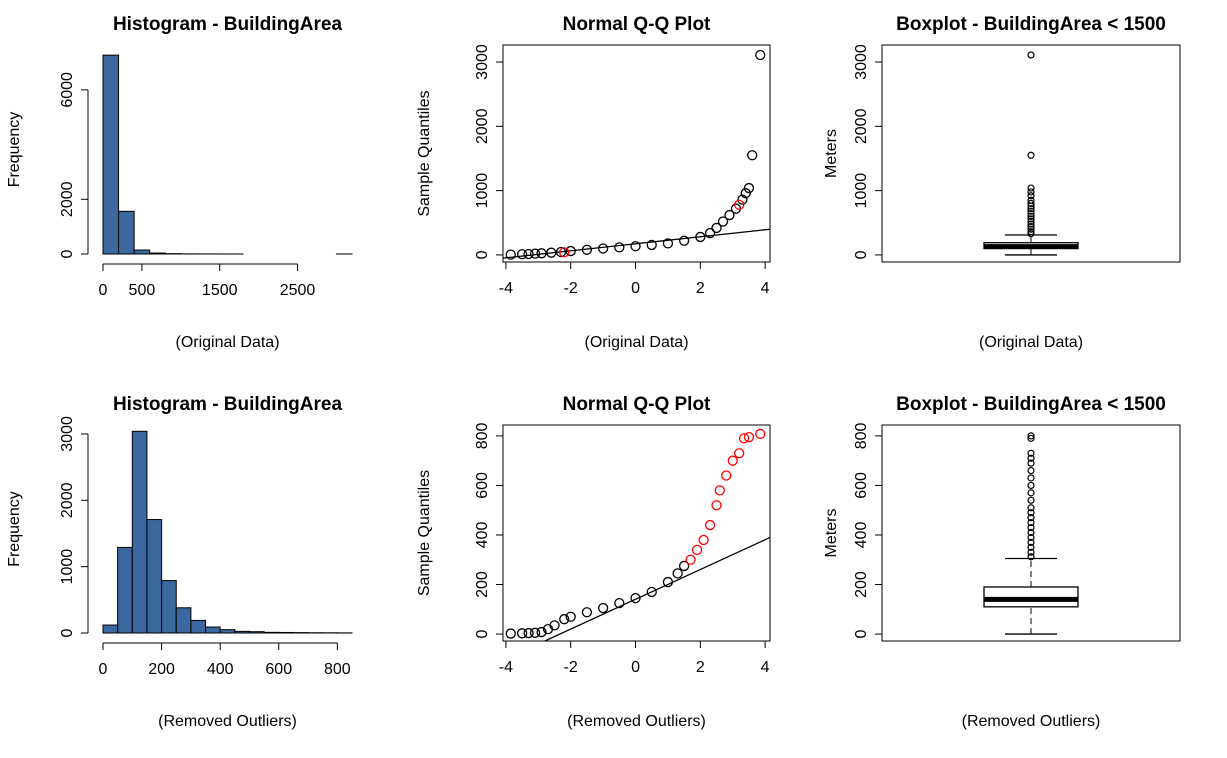 The image size is (1227, 758). I want to click on y-tick-label: 200, so click(861, 584).